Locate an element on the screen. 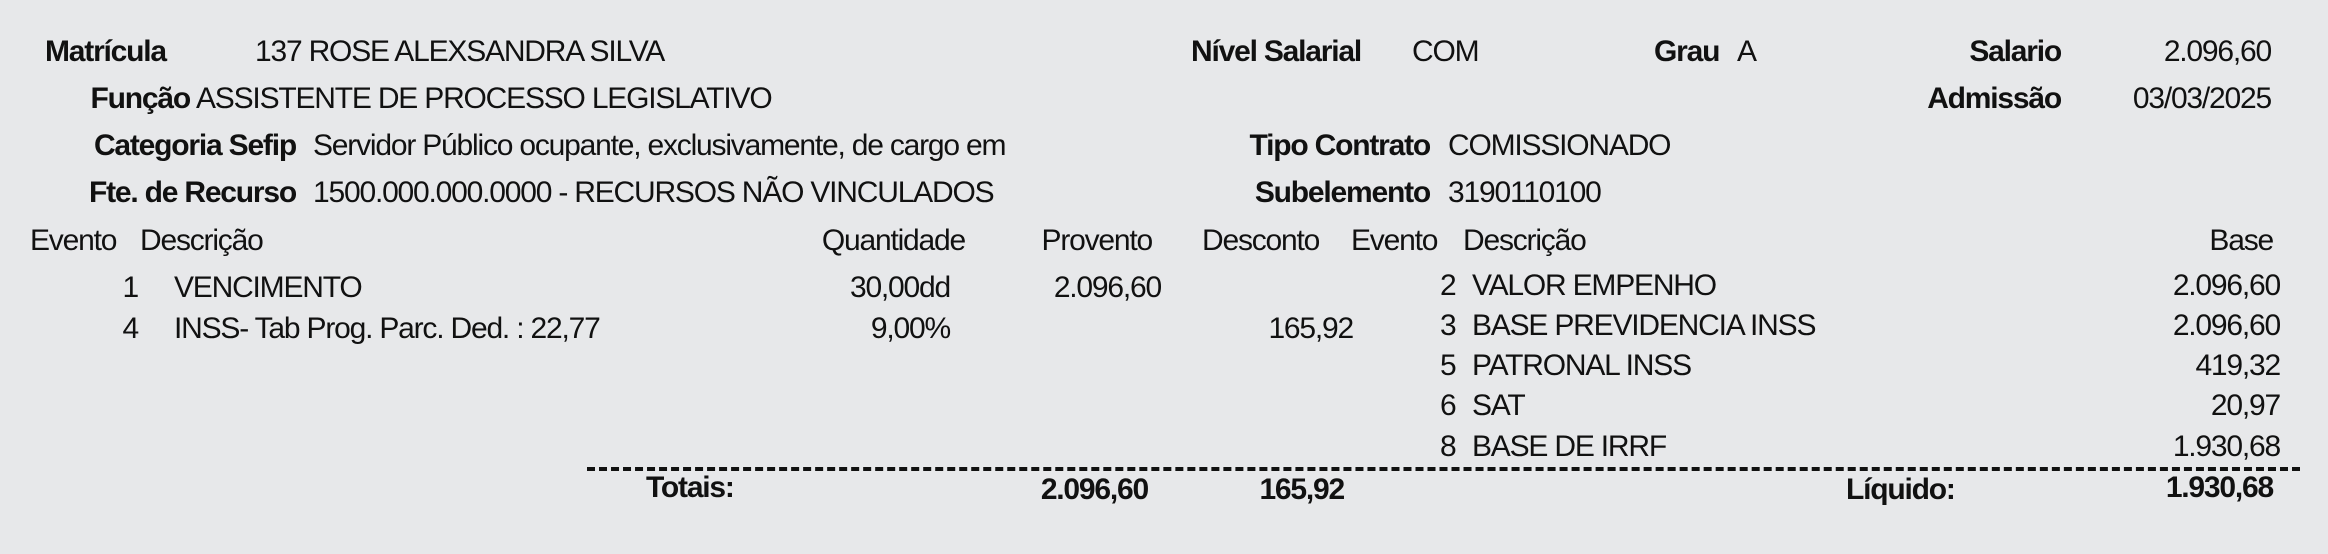  tipo-contrato-value: COMISSIONADO is located at coordinates (1559, 145).